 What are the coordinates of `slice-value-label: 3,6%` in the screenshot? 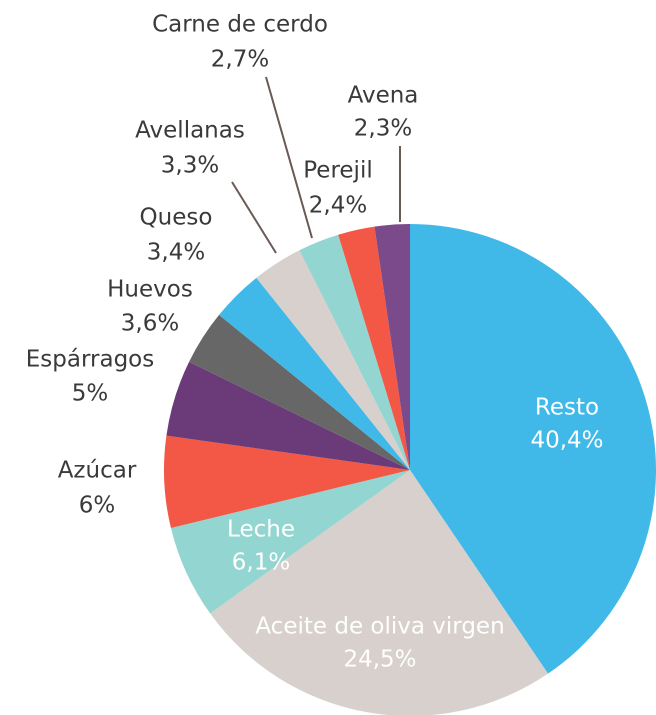 It's located at (150, 324).